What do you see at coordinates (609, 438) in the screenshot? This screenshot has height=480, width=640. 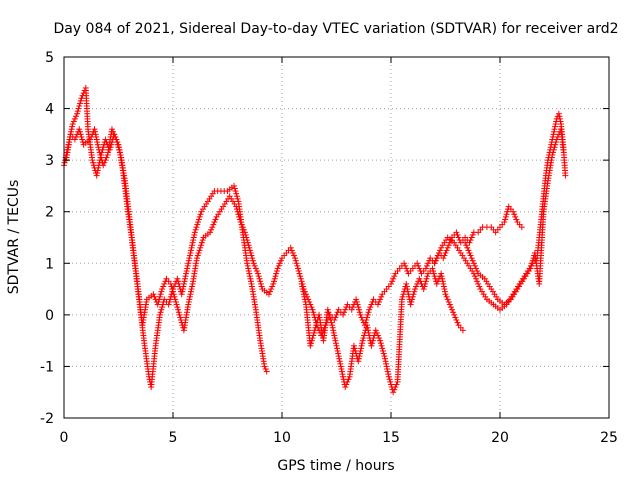 I see `x-tick-label: 25` at bounding box center [609, 438].